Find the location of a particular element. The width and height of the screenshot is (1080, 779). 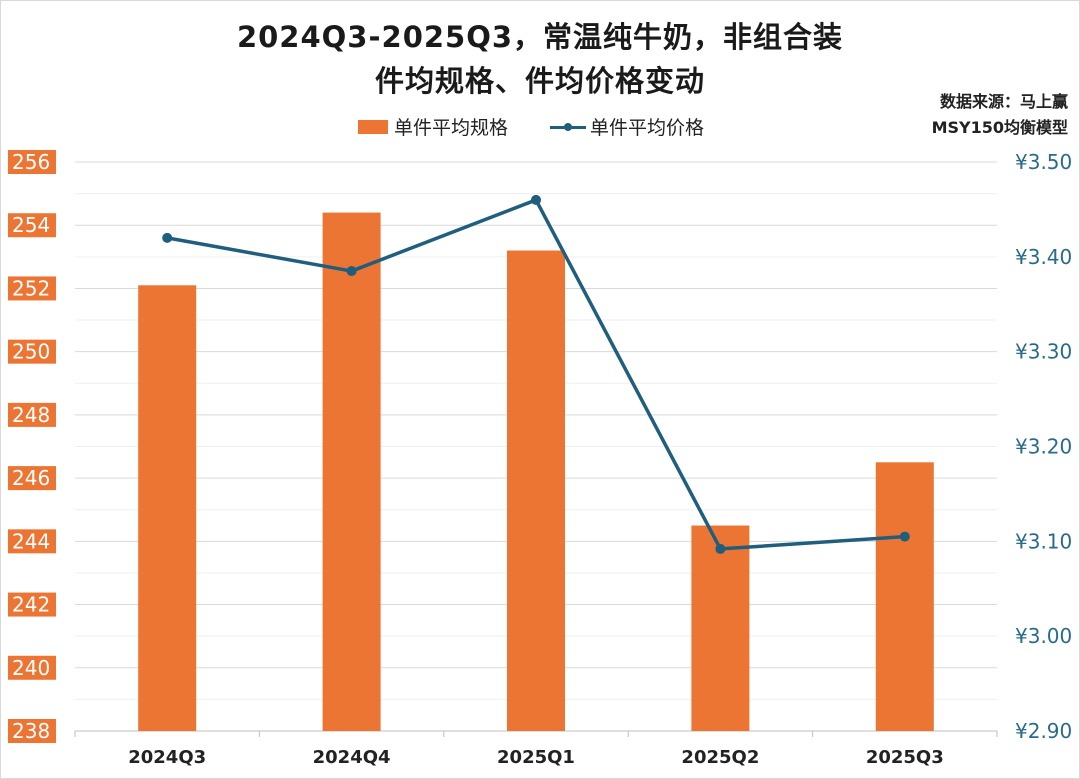

legend-swatch-bar is located at coordinates (373, 126).